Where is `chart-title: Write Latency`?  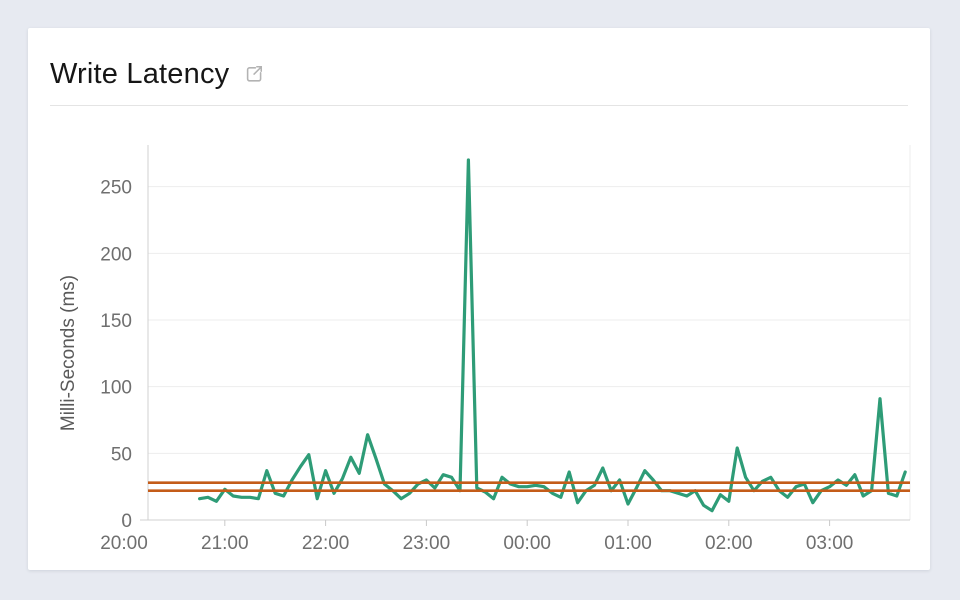
chart-title: Write Latency is located at coordinates (140, 74).